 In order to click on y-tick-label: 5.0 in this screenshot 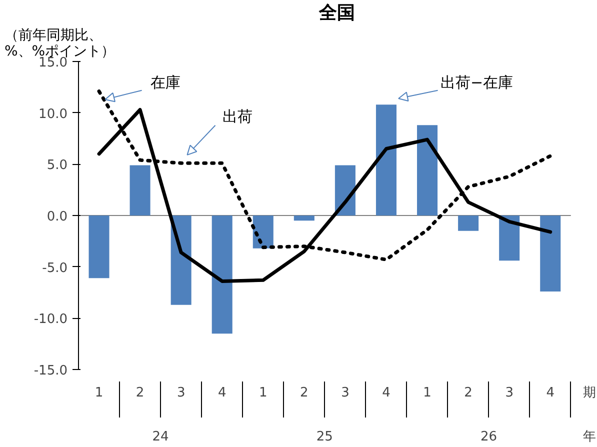, I will do `click(57, 166)`.